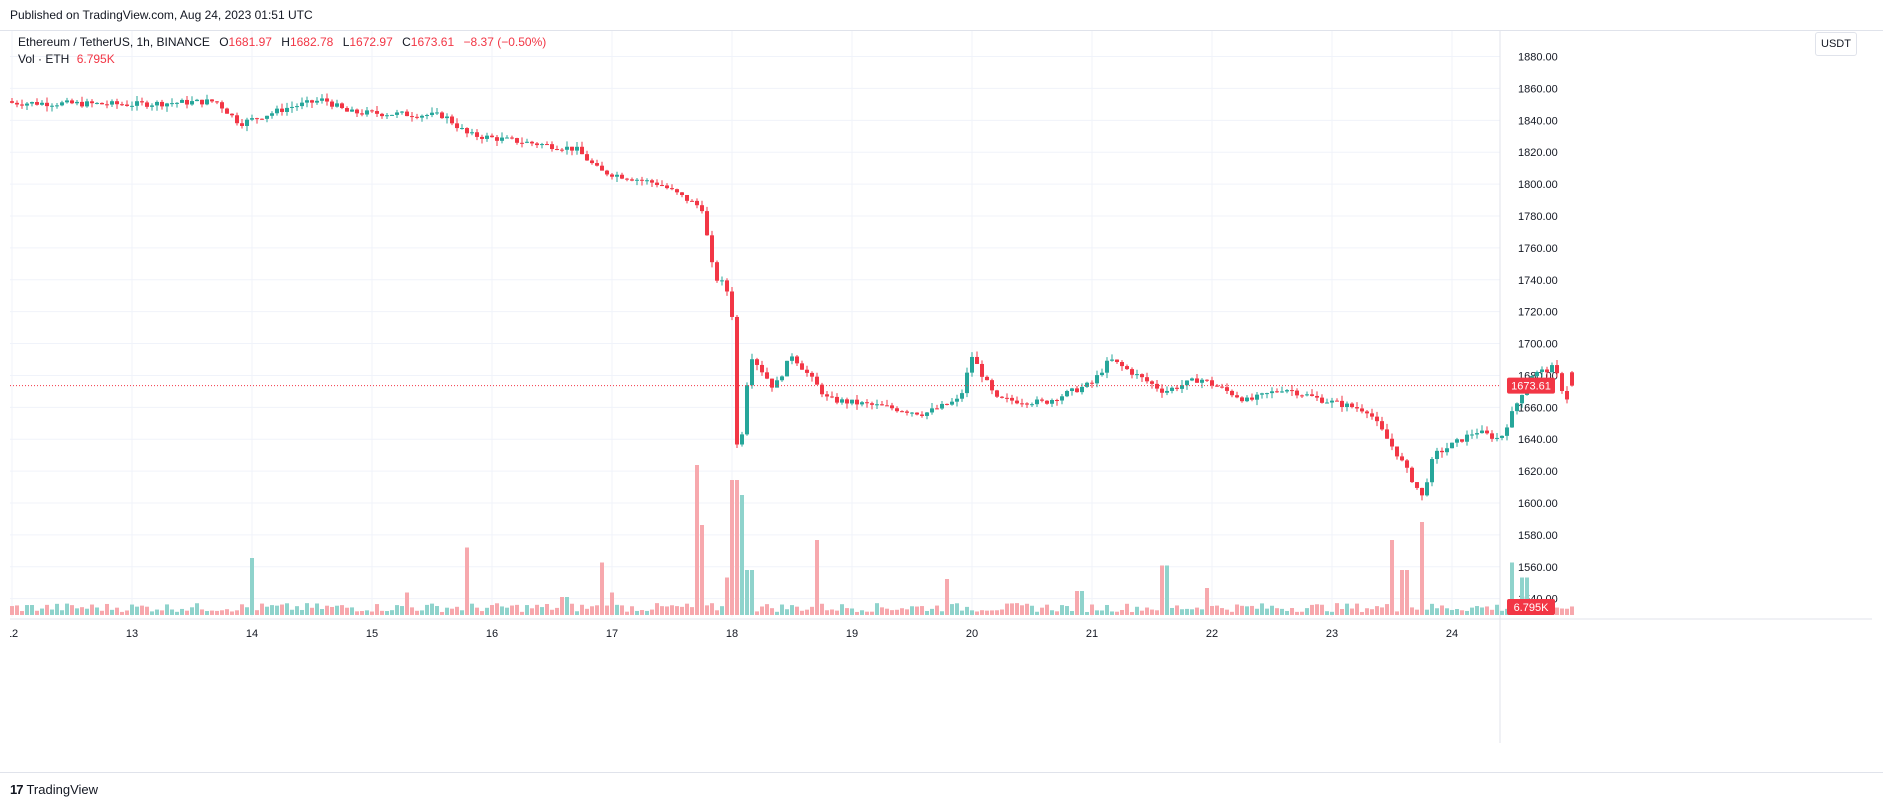 This screenshot has height=803, width=1883. What do you see at coordinates (1531, 607) in the screenshot?
I see `last-volume-tag` at bounding box center [1531, 607].